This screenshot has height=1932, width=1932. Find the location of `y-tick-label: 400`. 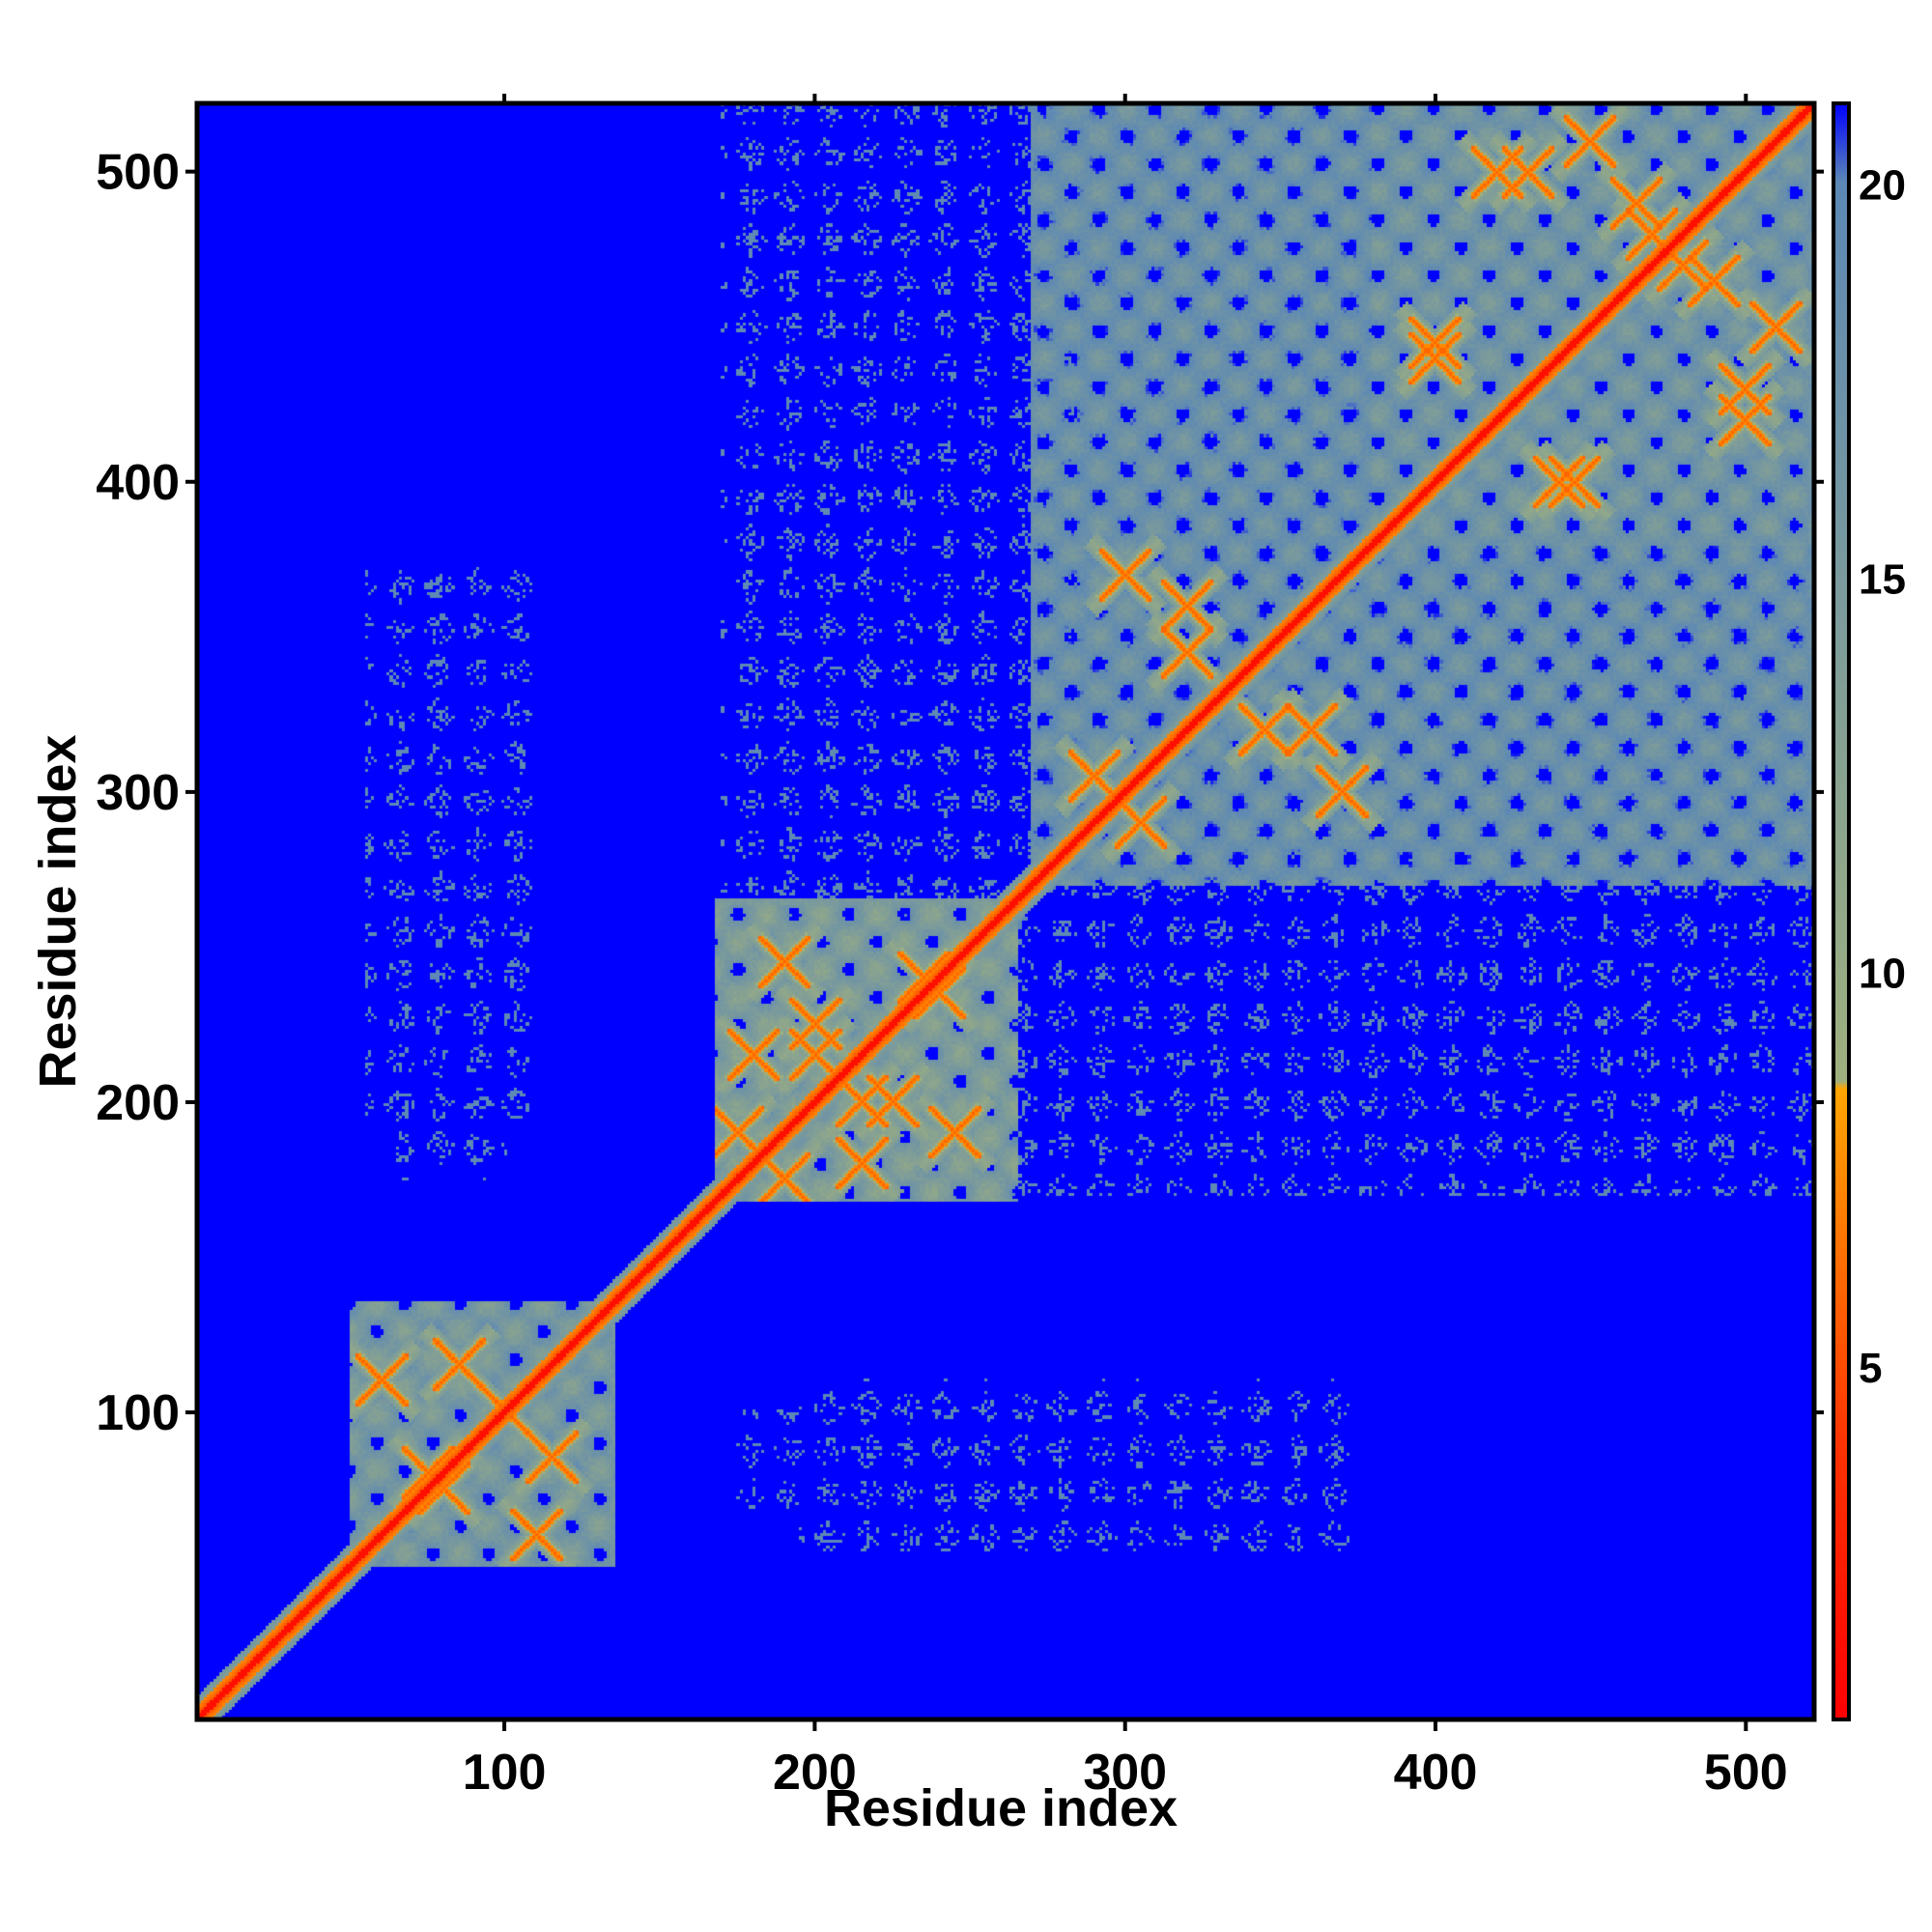

y-tick-label: 400 is located at coordinates (138, 483).